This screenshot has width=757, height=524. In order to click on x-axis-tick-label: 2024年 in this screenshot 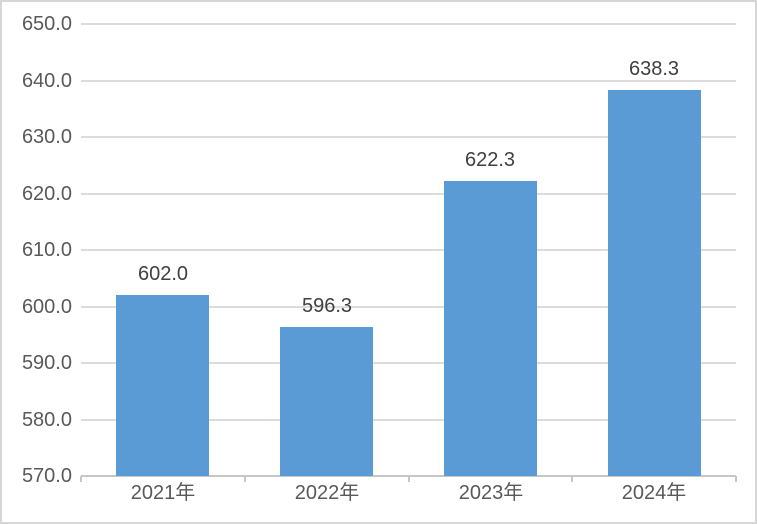, I will do `click(654, 493)`.